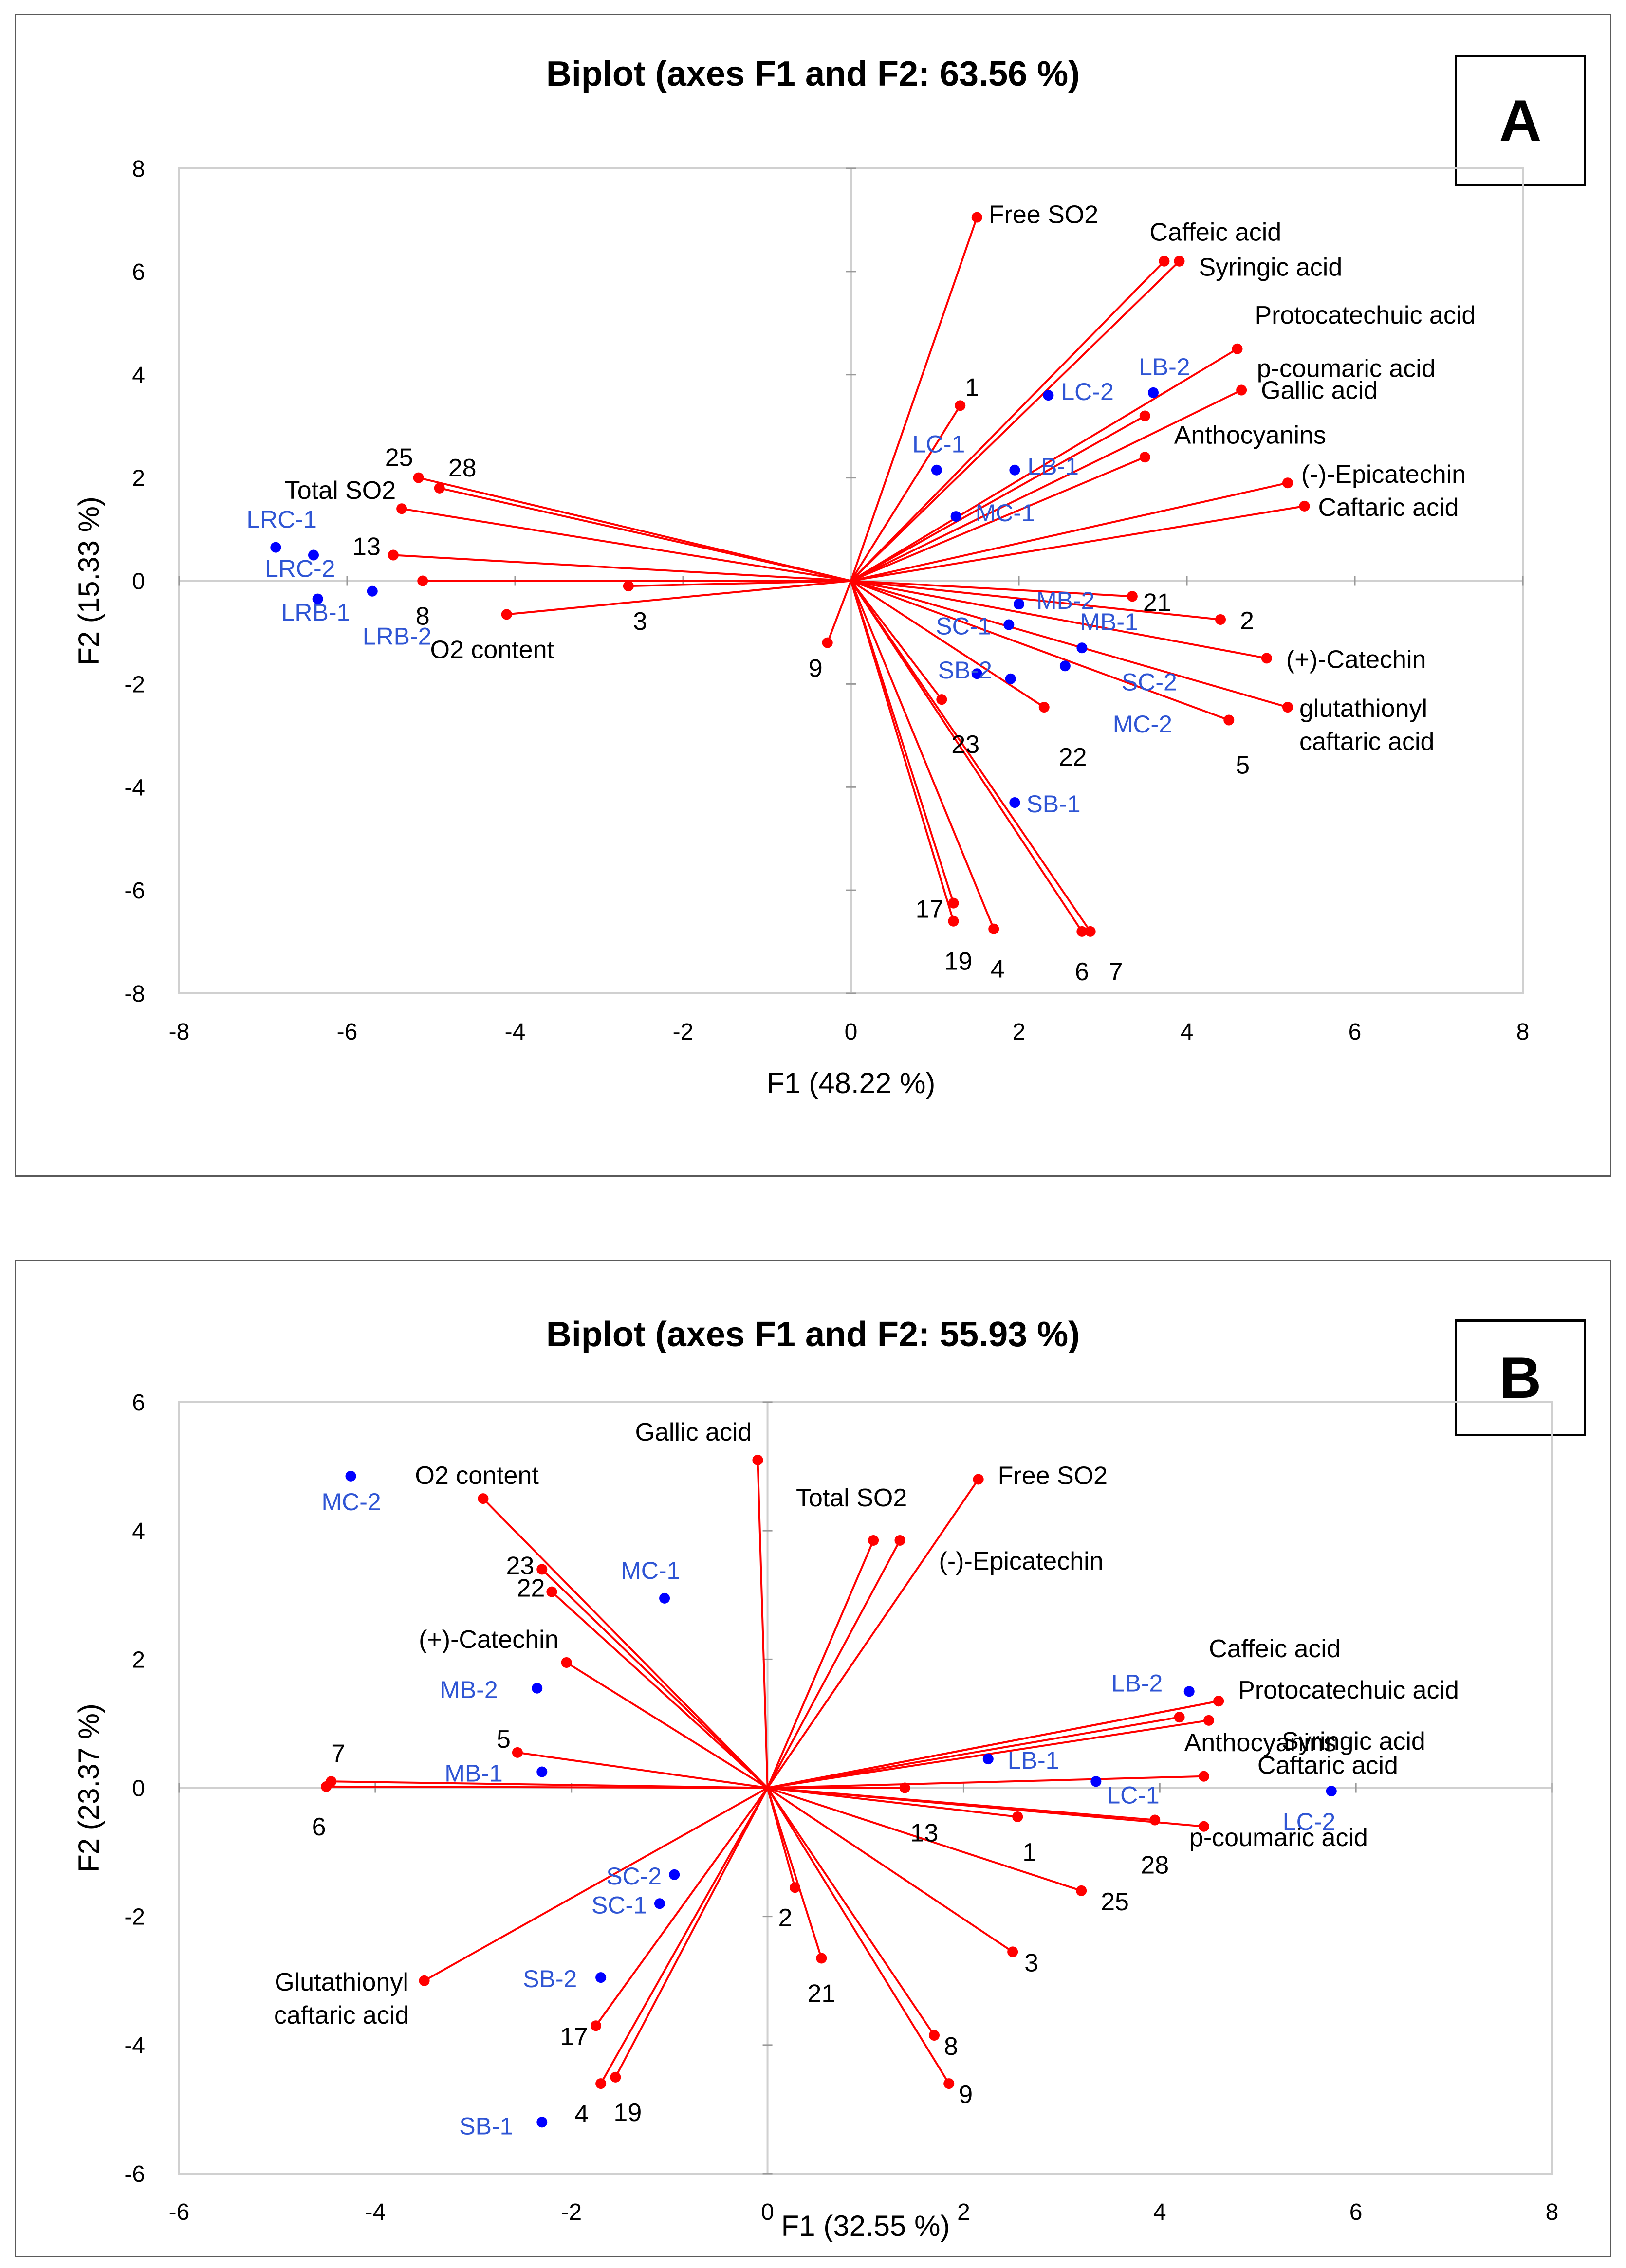 The image size is (1626, 2268). I want to click on observation-label: MC-1, so click(1005, 513).